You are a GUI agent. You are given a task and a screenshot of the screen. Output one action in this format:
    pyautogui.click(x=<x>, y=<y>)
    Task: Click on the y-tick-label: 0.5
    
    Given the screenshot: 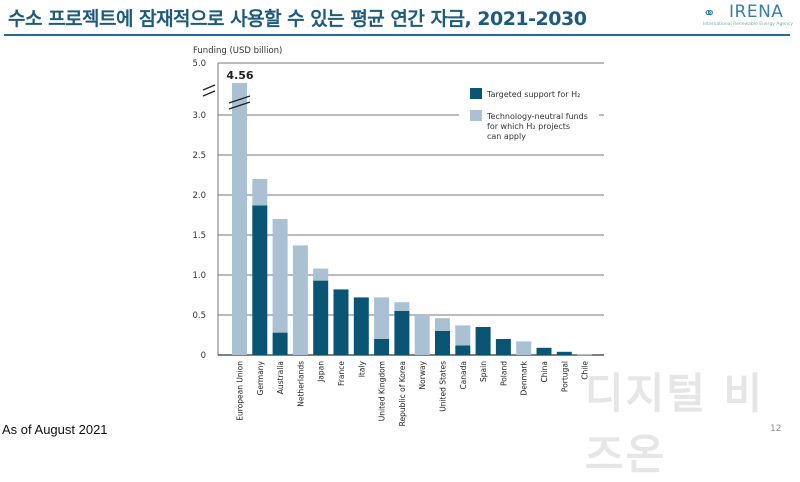 What is the action you would take?
    pyautogui.click(x=199, y=316)
    